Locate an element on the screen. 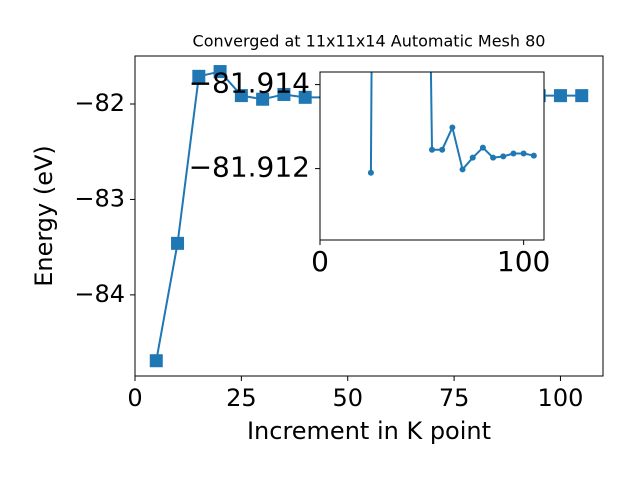 This screenshot has height=480, width=640. axes-frame is located at coordinates (432, 156).